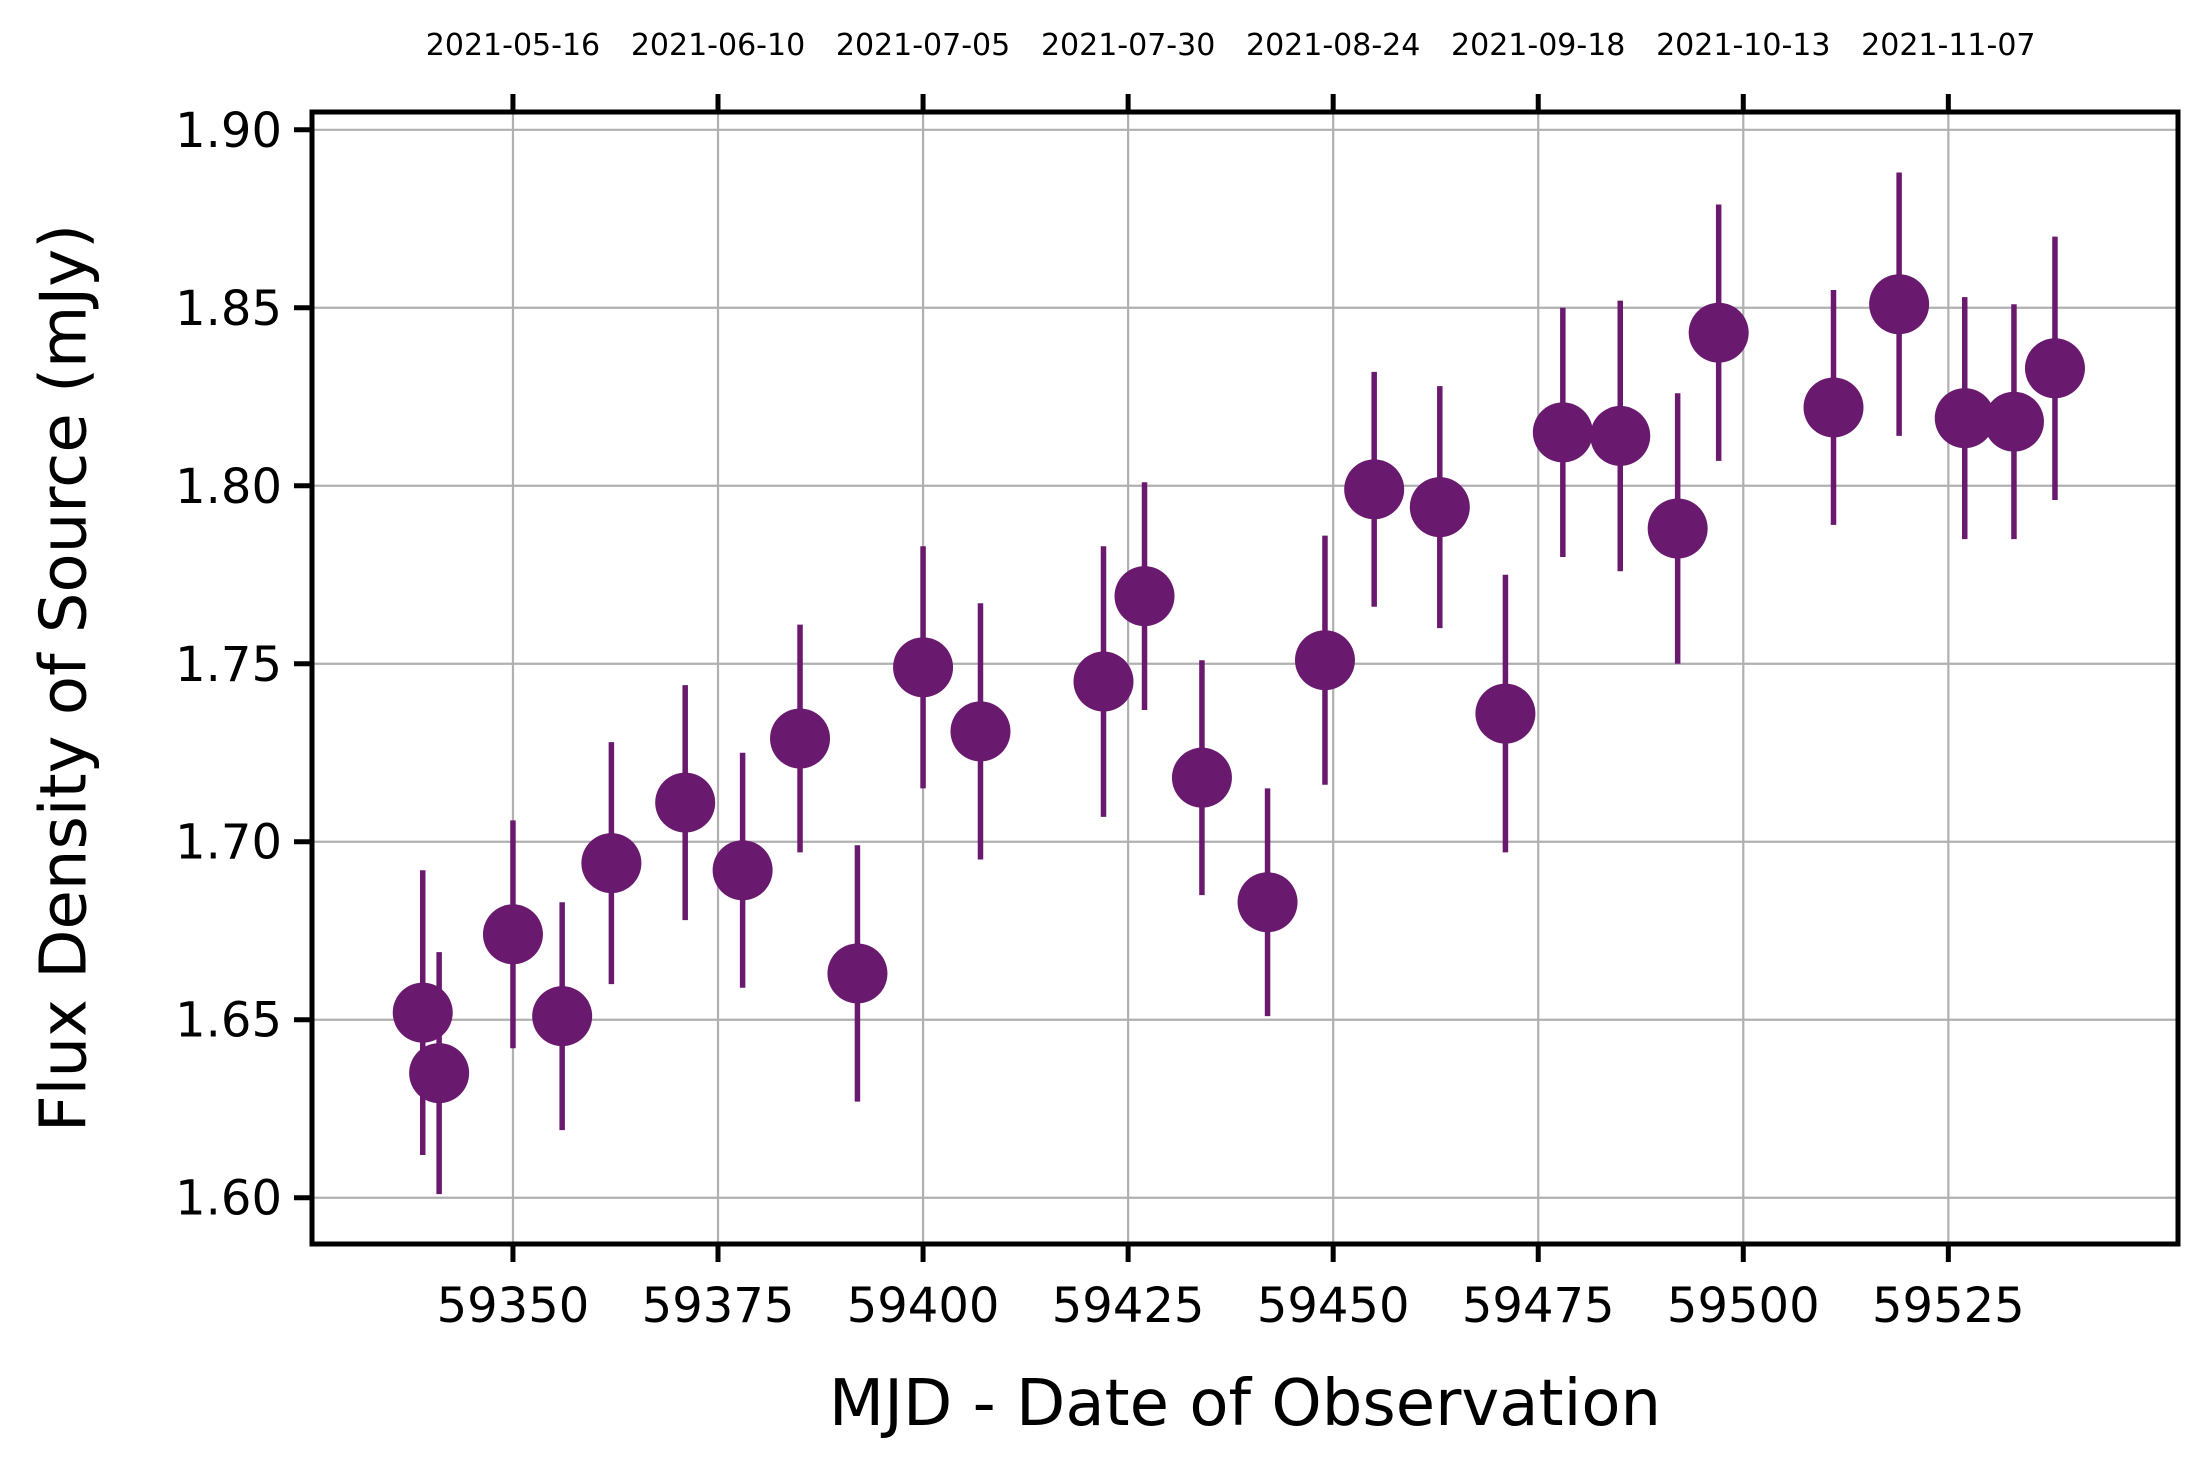 The width and height of the screenshot is (2202, 1477). Describe the element at coordinates (65, 678) in the screenshot. I see `y-axis-title: Flux Density of Source (mJy)` at that location.